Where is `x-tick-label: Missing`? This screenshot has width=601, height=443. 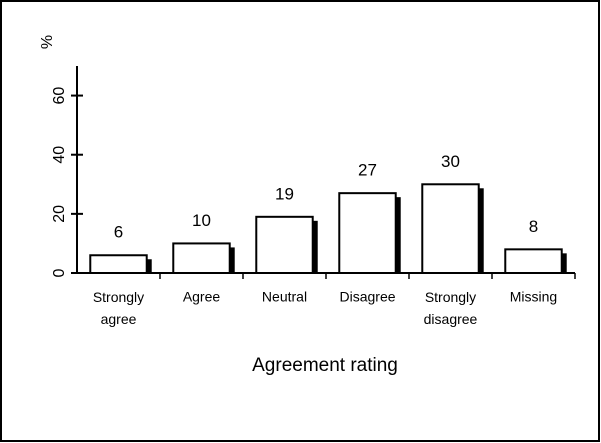
x-tick-label: Missing is located at coordinates (533, 297).